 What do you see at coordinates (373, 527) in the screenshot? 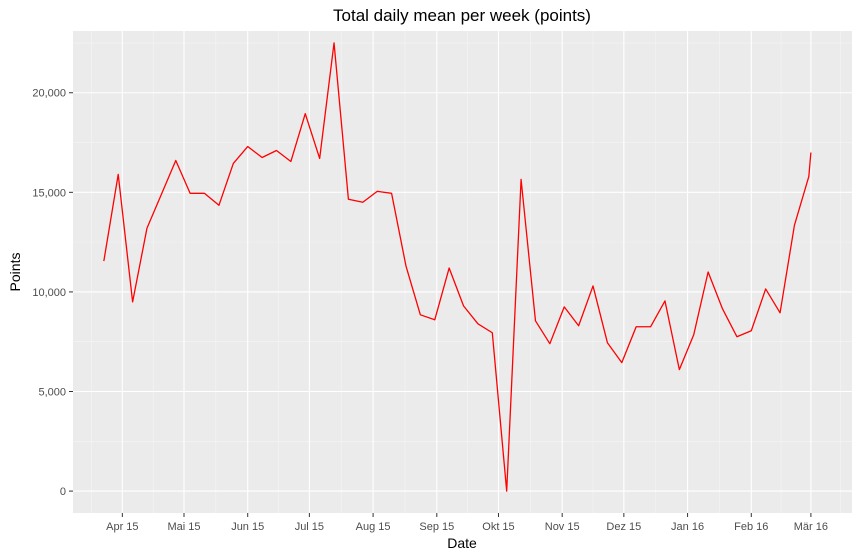
I see `x-tick-label: Aug 15` at bounding box center [373, 527].